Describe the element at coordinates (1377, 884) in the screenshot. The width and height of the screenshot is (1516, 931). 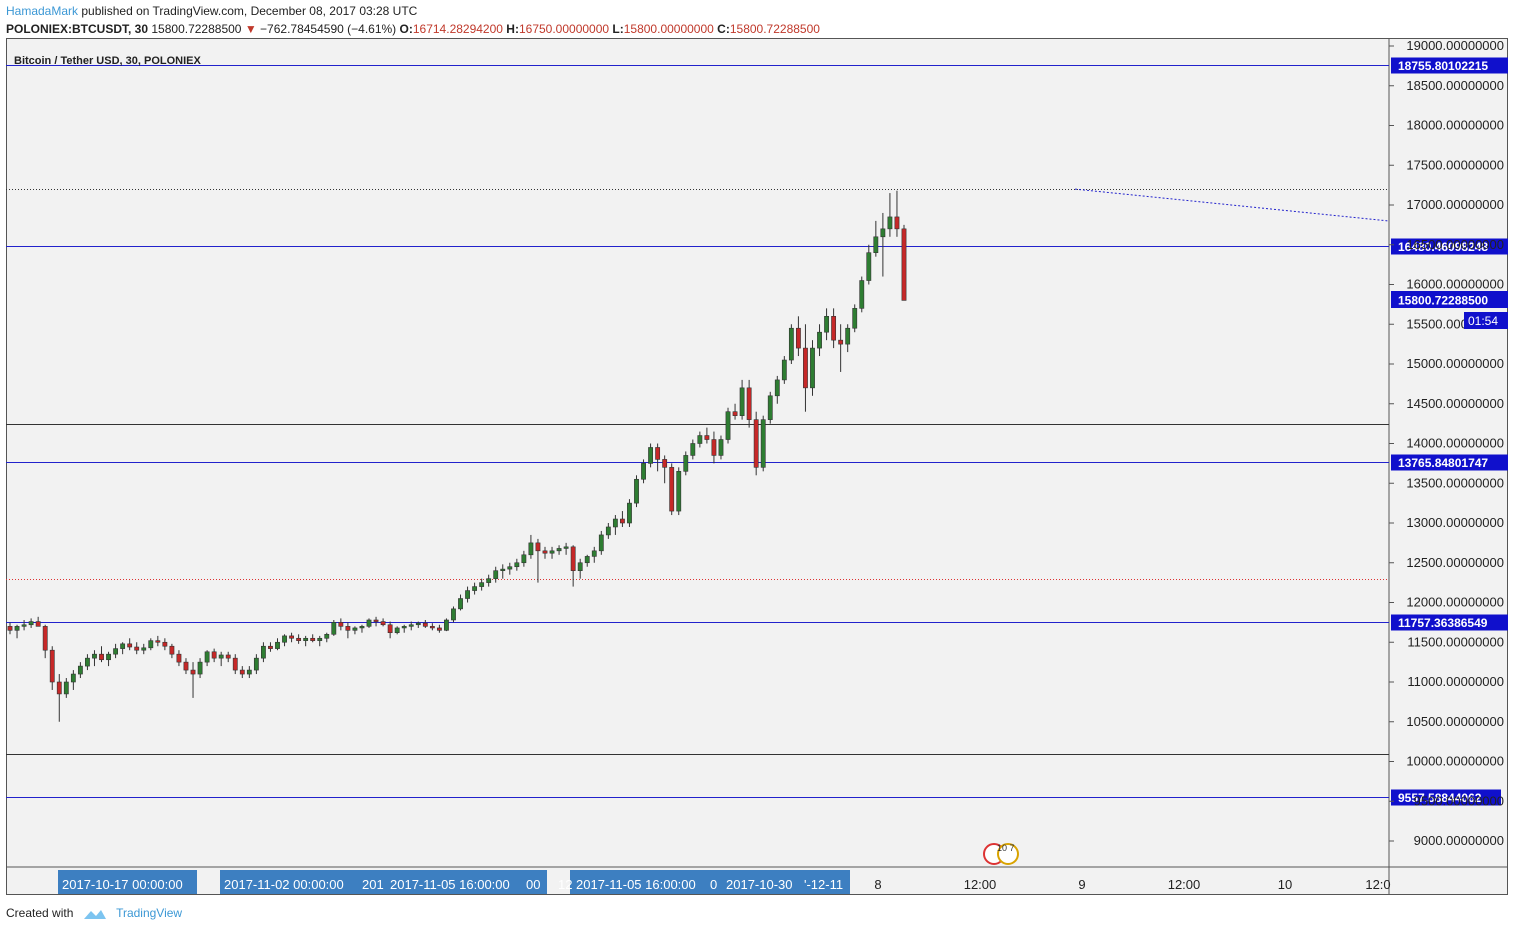
I see `x-tick-label: 12:0` at that location.